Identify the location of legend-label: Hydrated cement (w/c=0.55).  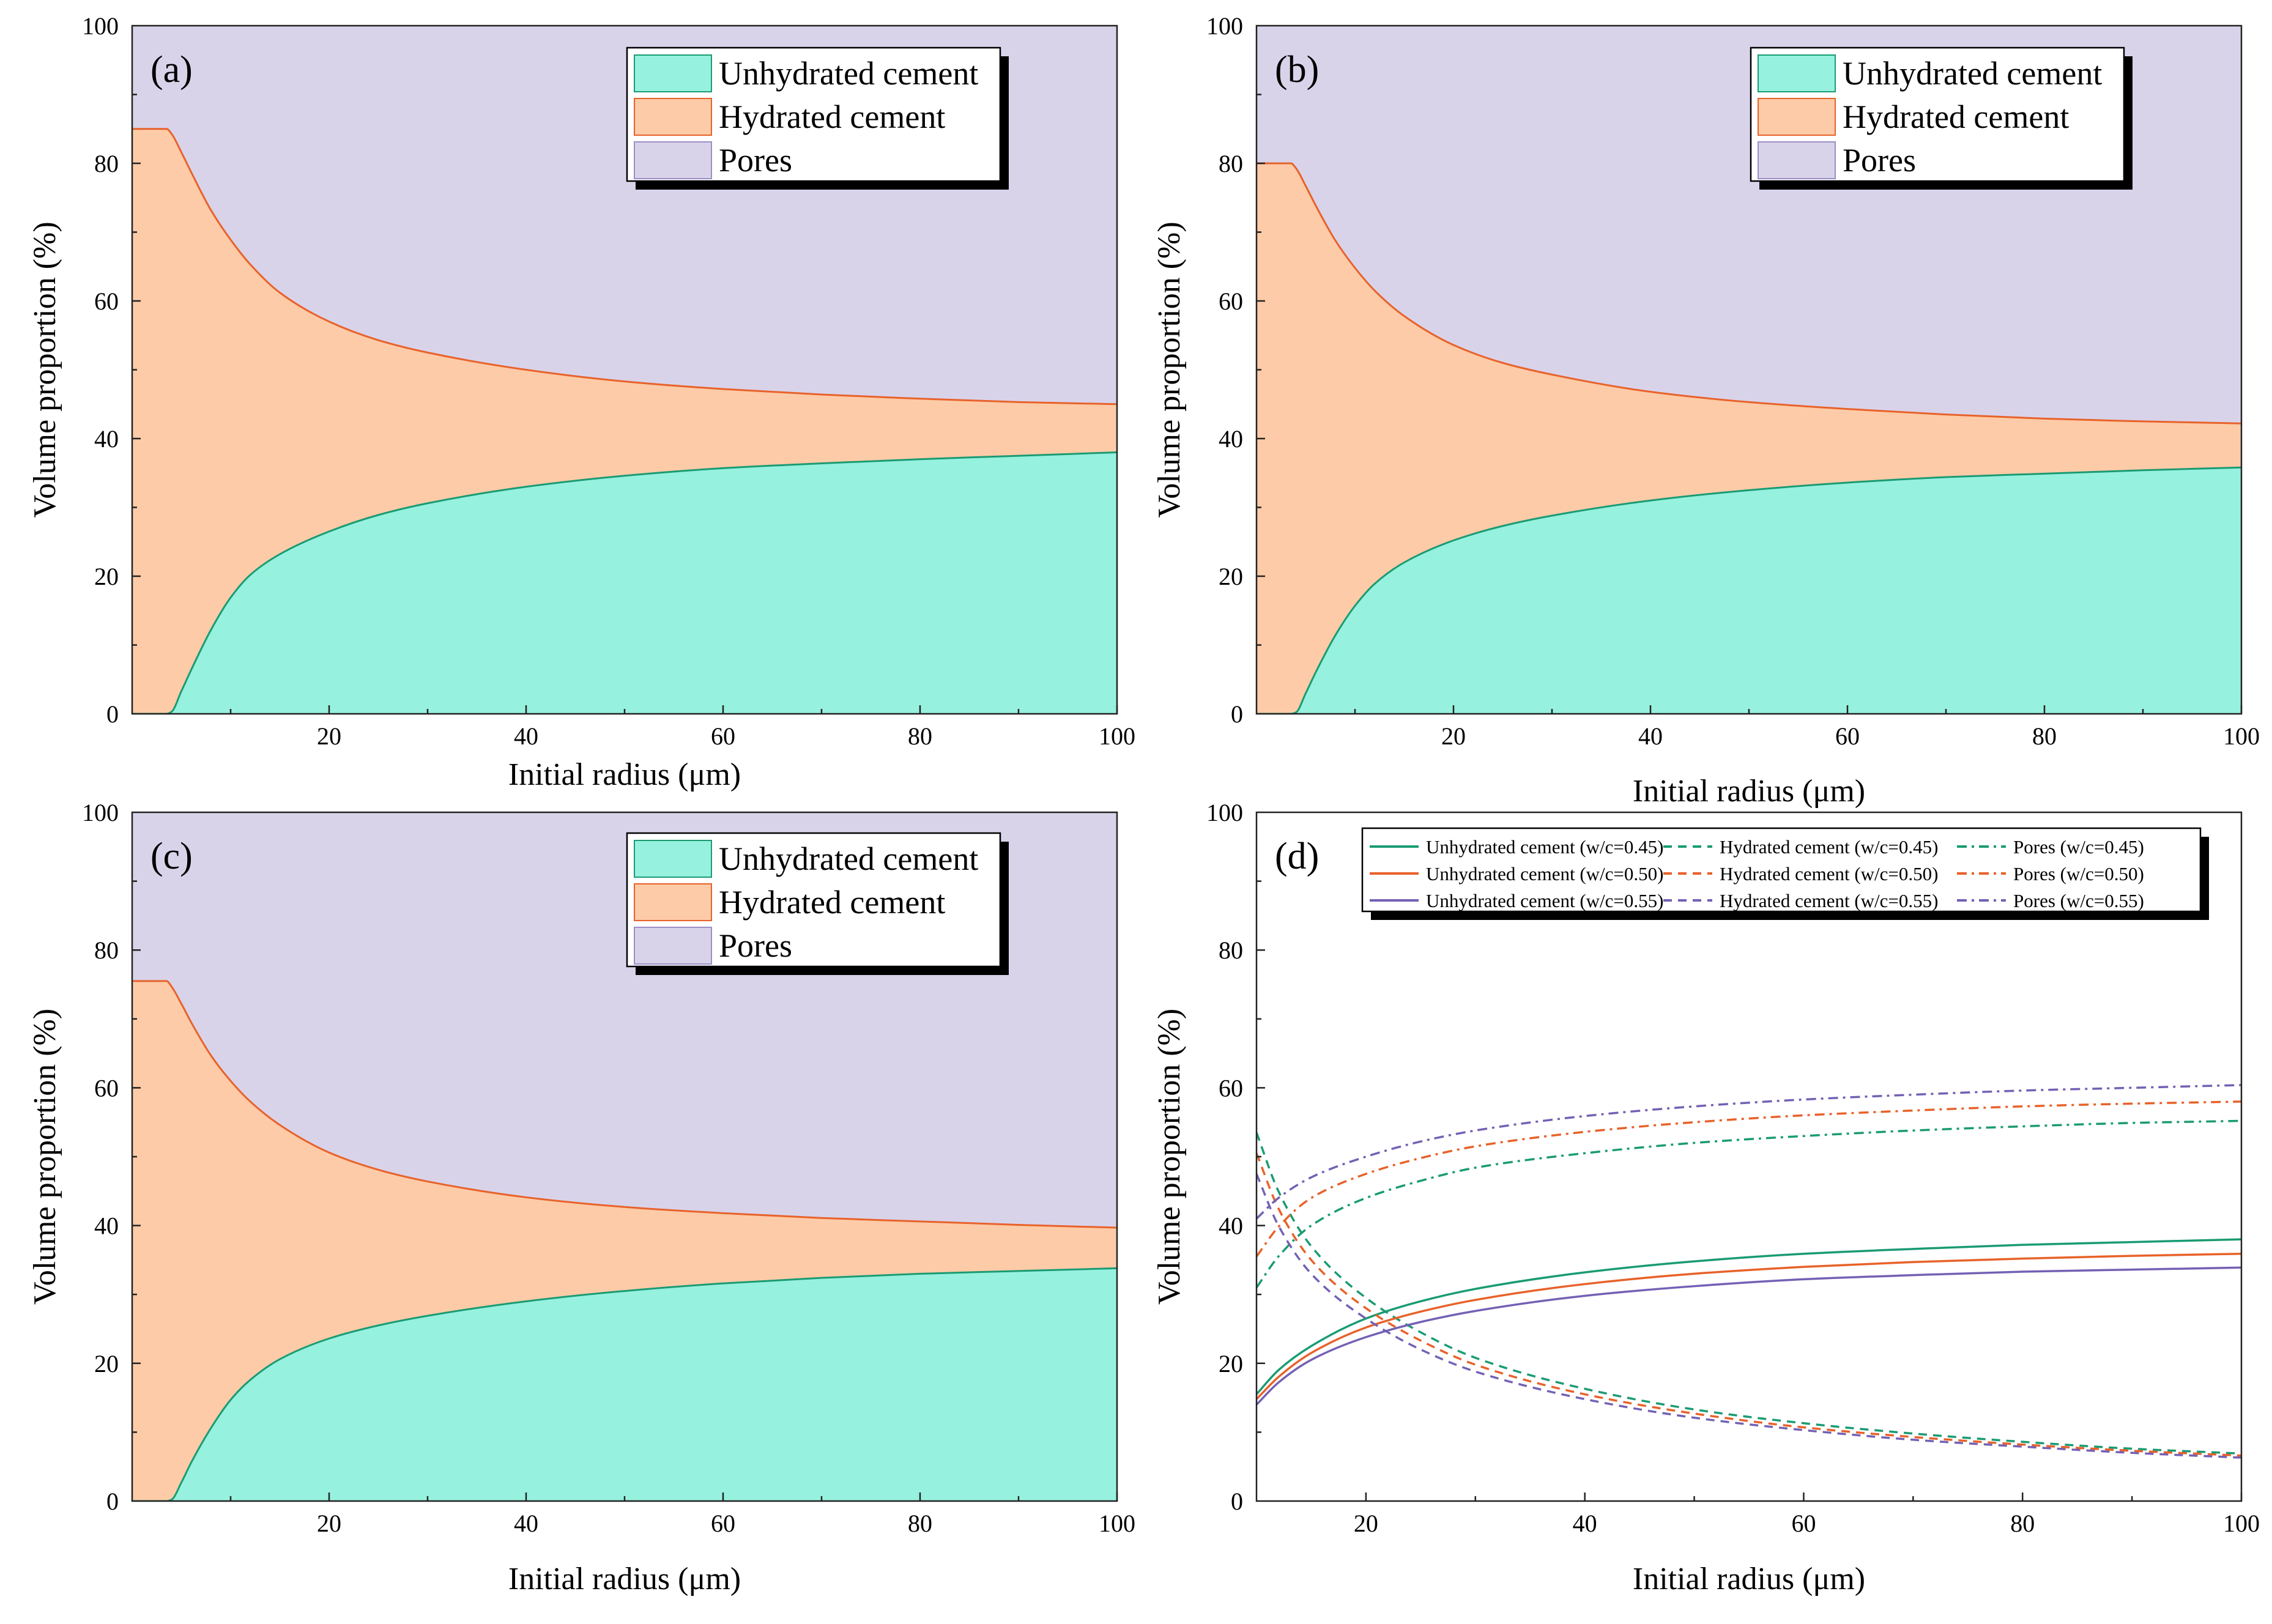
(1829, 900).